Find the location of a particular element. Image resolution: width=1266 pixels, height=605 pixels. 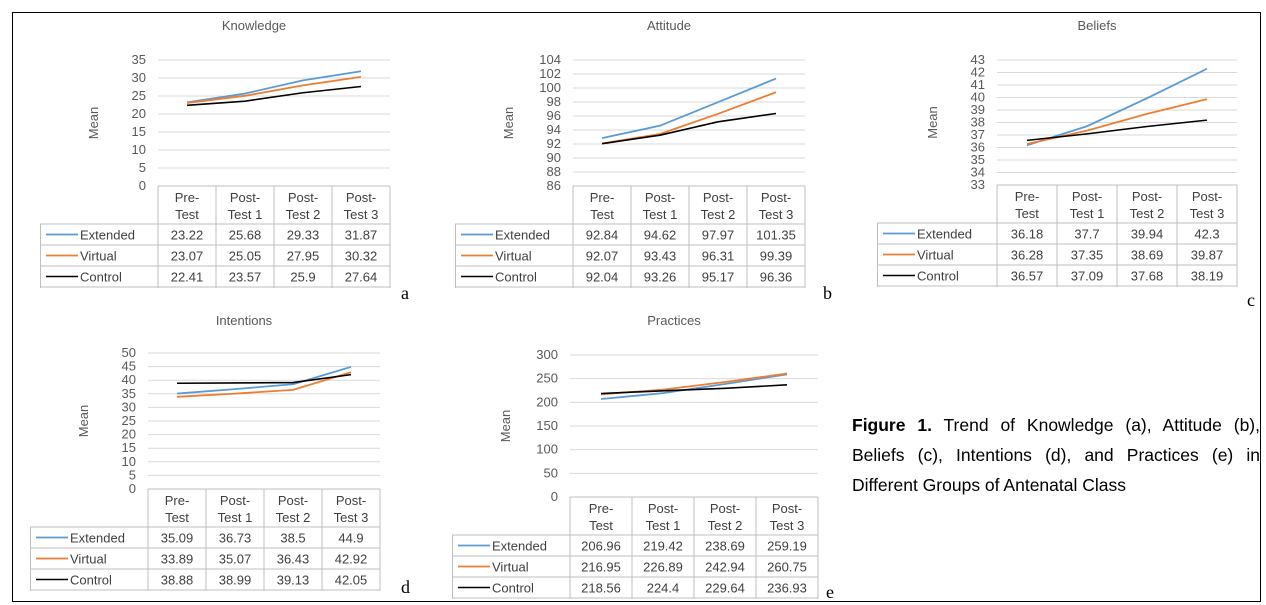

data-label: 37.09 is located at coordinates (1087, 276).